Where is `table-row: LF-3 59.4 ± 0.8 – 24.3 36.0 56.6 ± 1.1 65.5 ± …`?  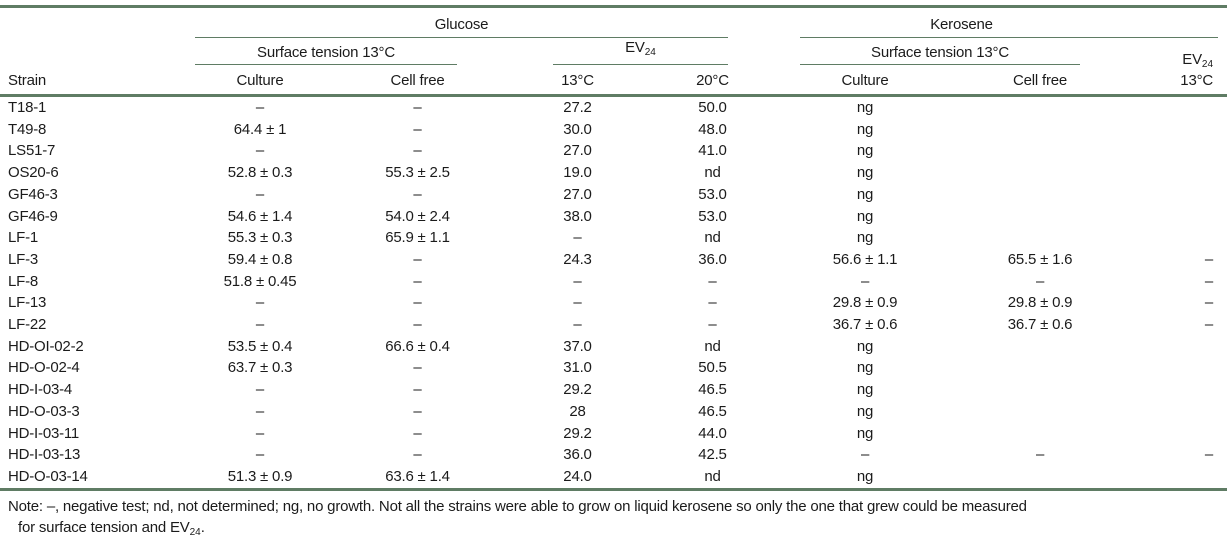 table-row: LF-3 59.4 ± 0.8 – 24.3 36.0 56.6 ± 1.1 65.5 ± … is located at coordinates (613, 260).